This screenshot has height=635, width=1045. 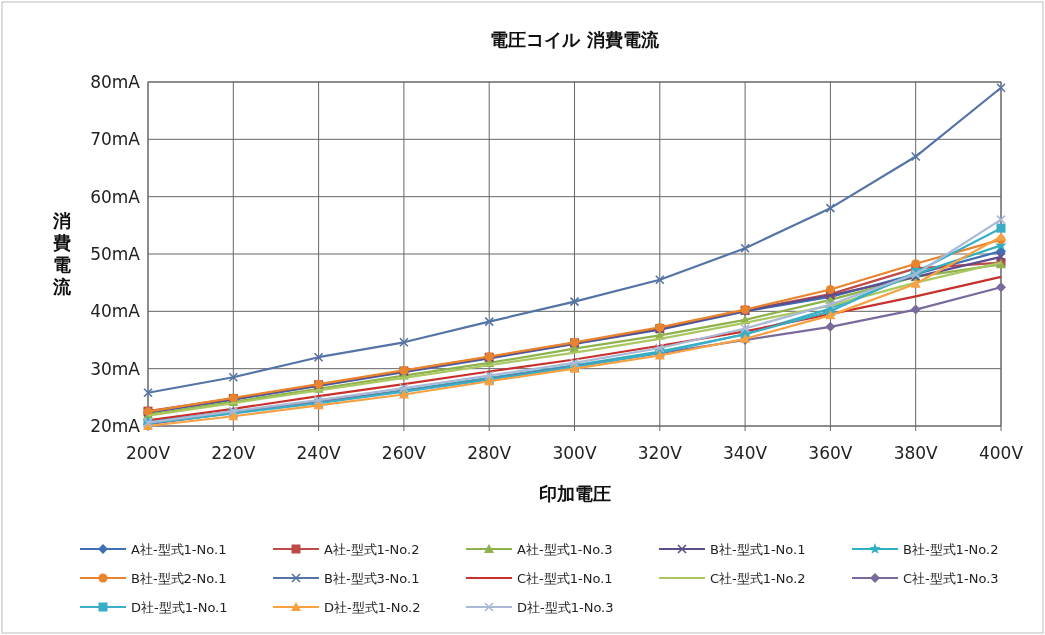 What do you see at coordinates (574, 493) in the screenshot?
I see `x-axis-title: 印加電圧` at bounding box center [574, 493].